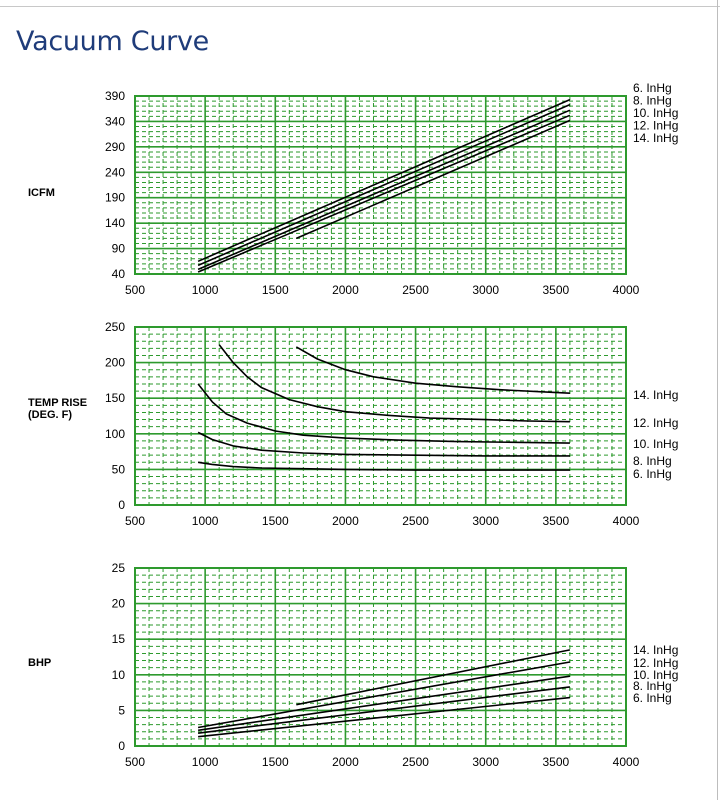 The image size is (720, 800). What do you see at coordinates (119, 675) in the screenshot?
I see `y-tick-label: 10` at bounding box center [119, 675].